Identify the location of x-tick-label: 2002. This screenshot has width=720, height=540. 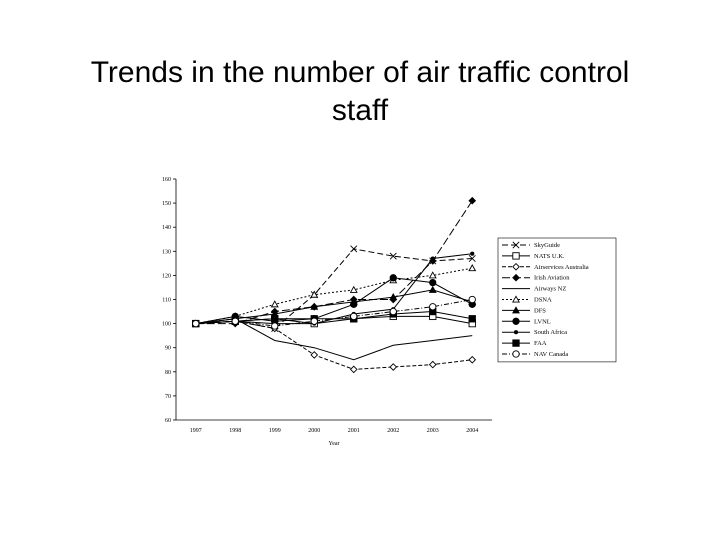
(393, 431).